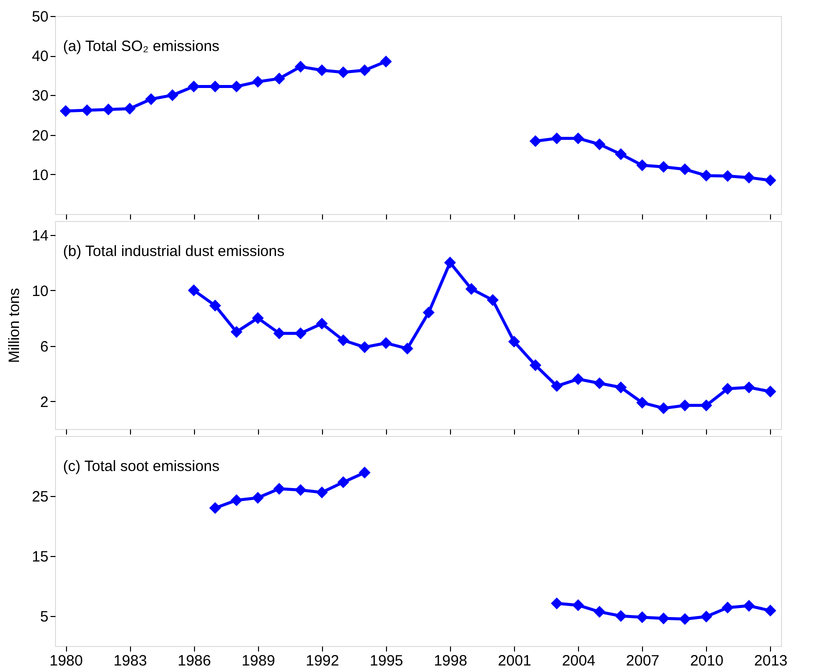 The width and height of the screenshot is (813, 669). Describe the element at coordinates (40, 135) in the screenshot. I see `y-tick-label: 20` at that location.